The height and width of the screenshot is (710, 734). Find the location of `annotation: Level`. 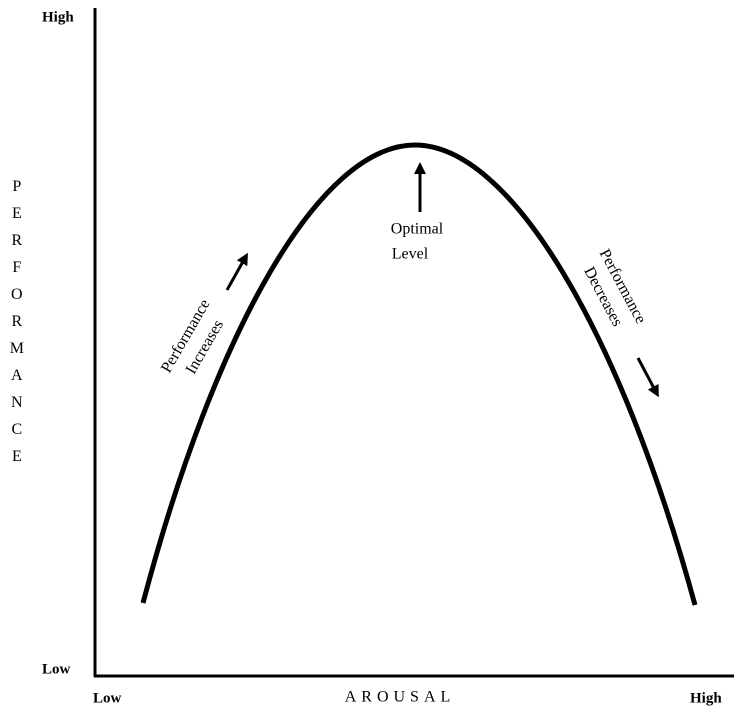

annotation: Level is located at coordinates (410, 254).